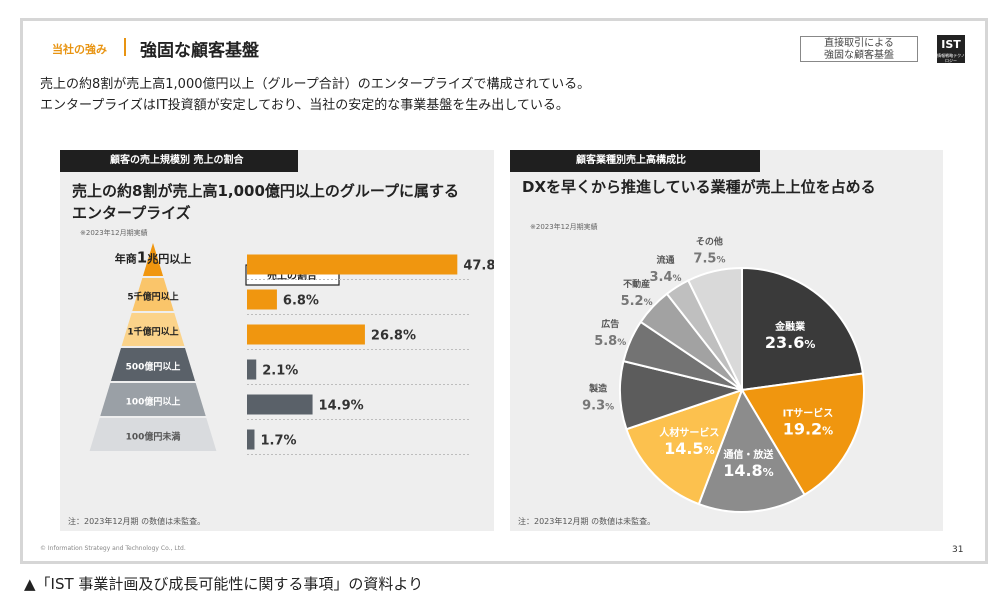 This screenshot has height=608, width=997. I want to click on bar-value-label-0: 47.8%, so click(478, 266).